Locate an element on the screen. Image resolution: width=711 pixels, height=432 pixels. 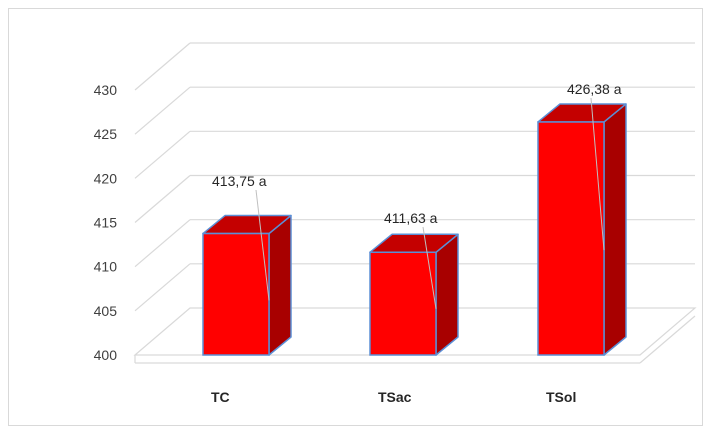
chart-floor is located at coordinates (415, 331).